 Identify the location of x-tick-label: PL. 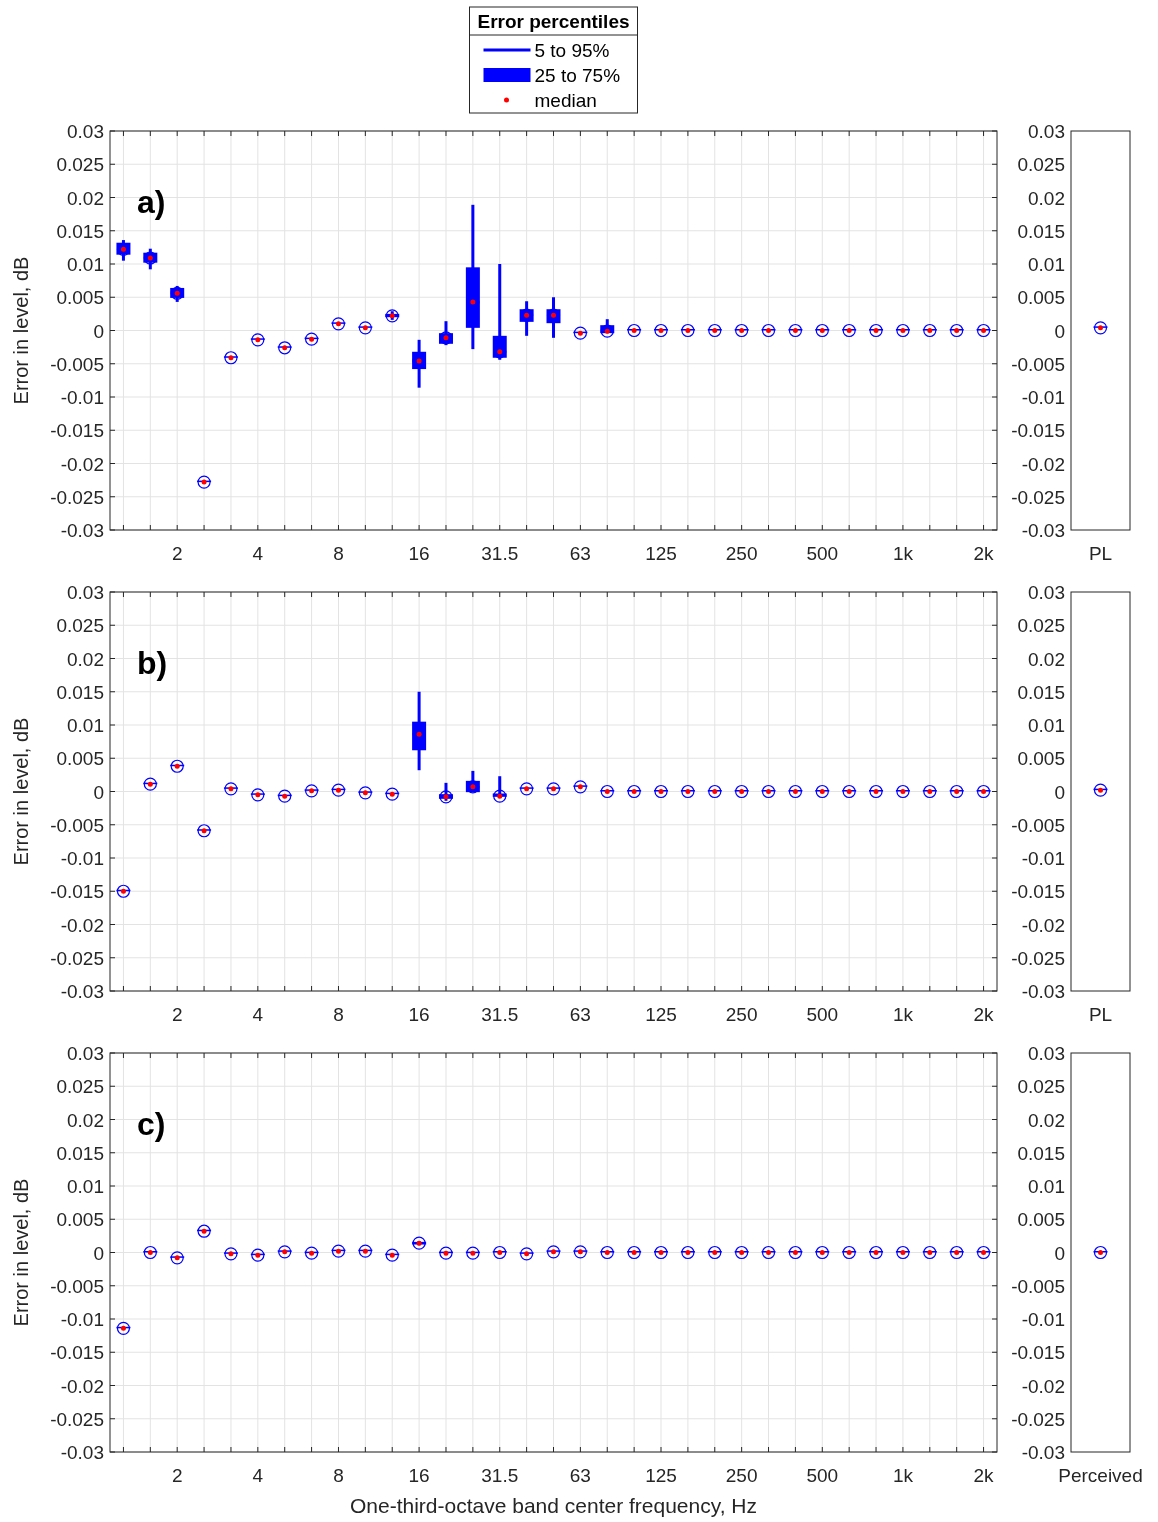
(1100, 553).